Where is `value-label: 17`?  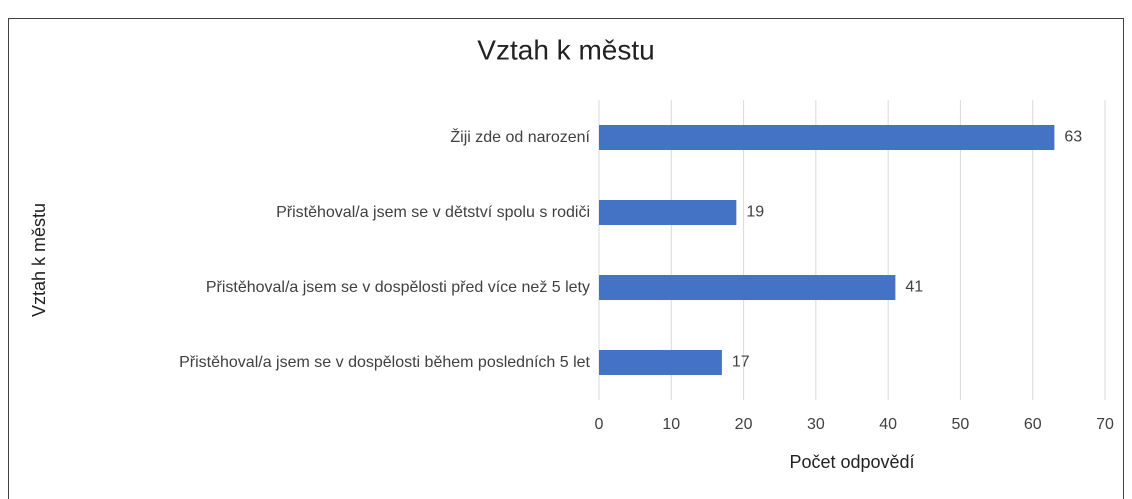
value-label: 17 is located at coordinates (741, 362).